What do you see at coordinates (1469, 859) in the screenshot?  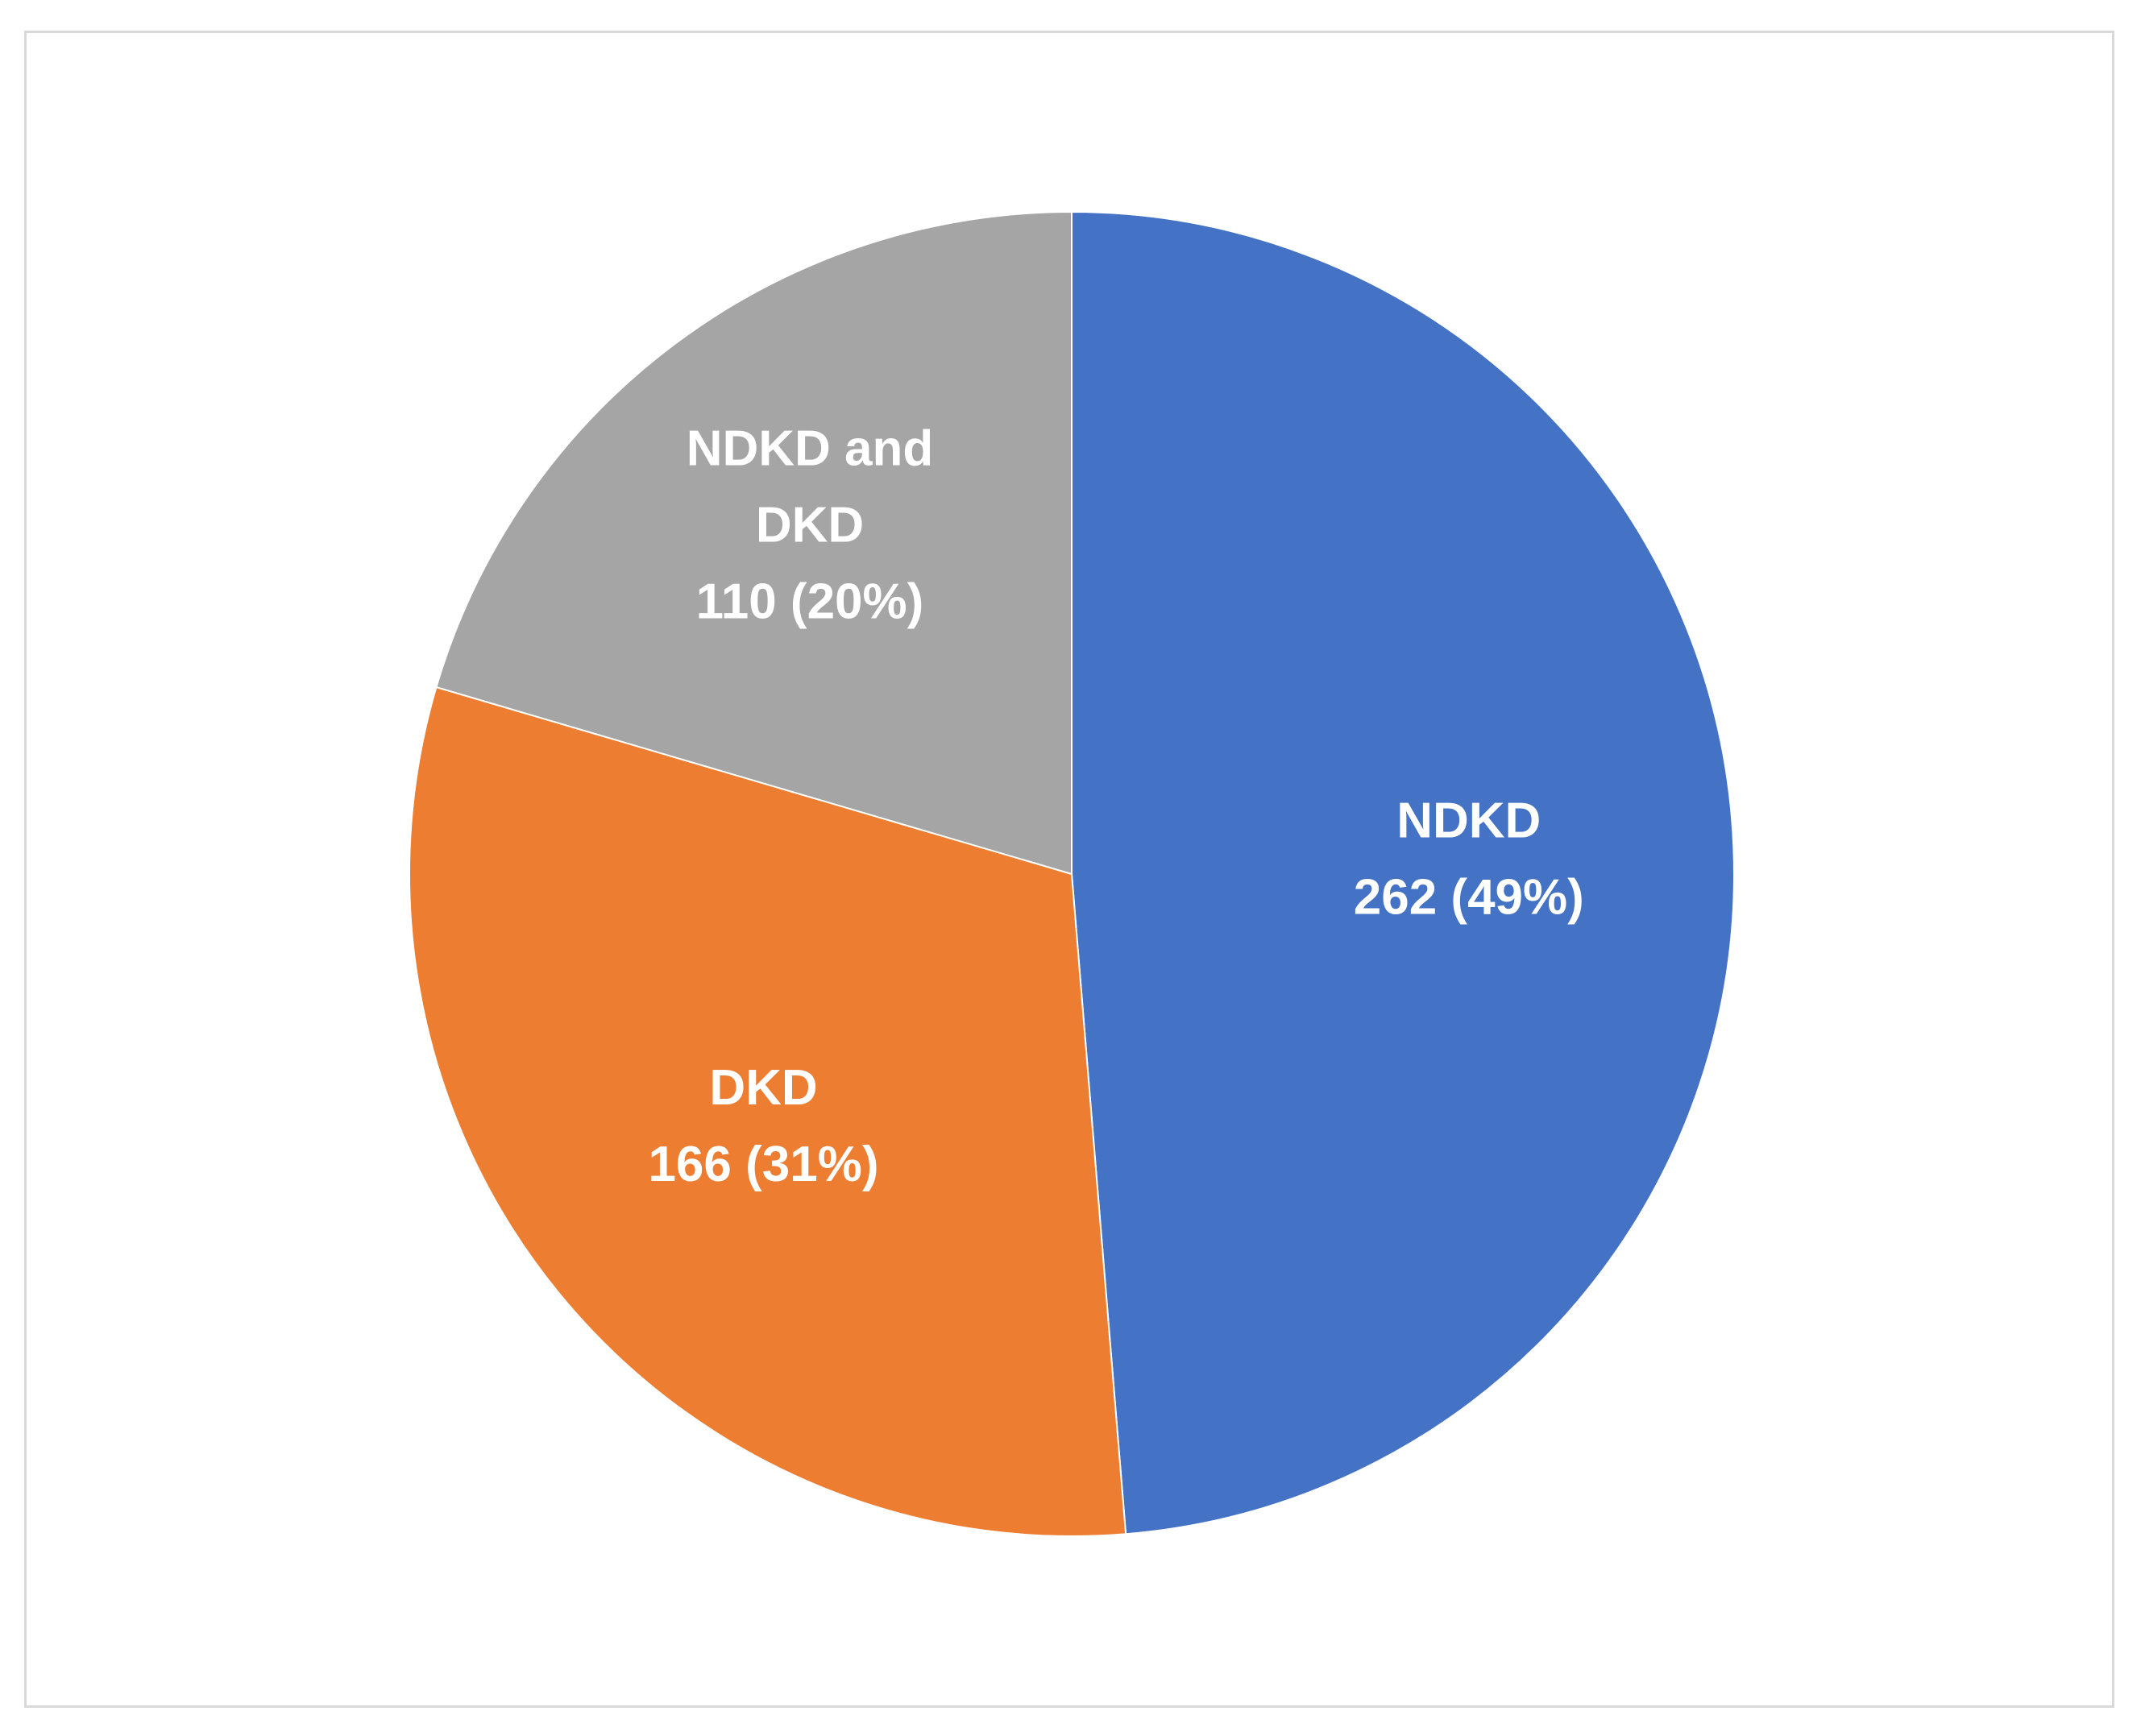 I see `data-label-ndkd: NDKD 262 (49%)` at bounding box center [1469, 859].